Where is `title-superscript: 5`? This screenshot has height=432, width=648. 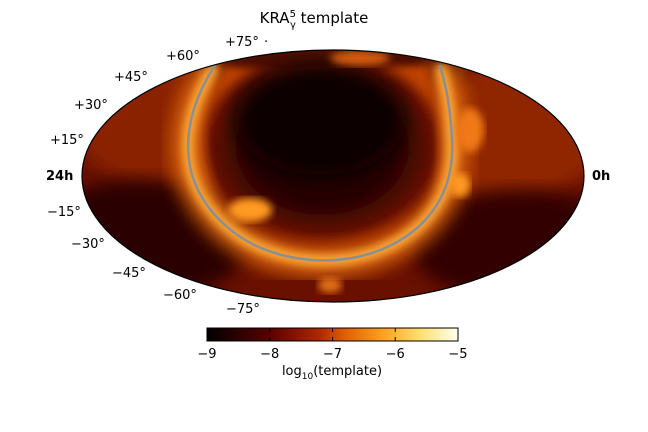
title-superscript: 5 is located at coordinates (293, 14).